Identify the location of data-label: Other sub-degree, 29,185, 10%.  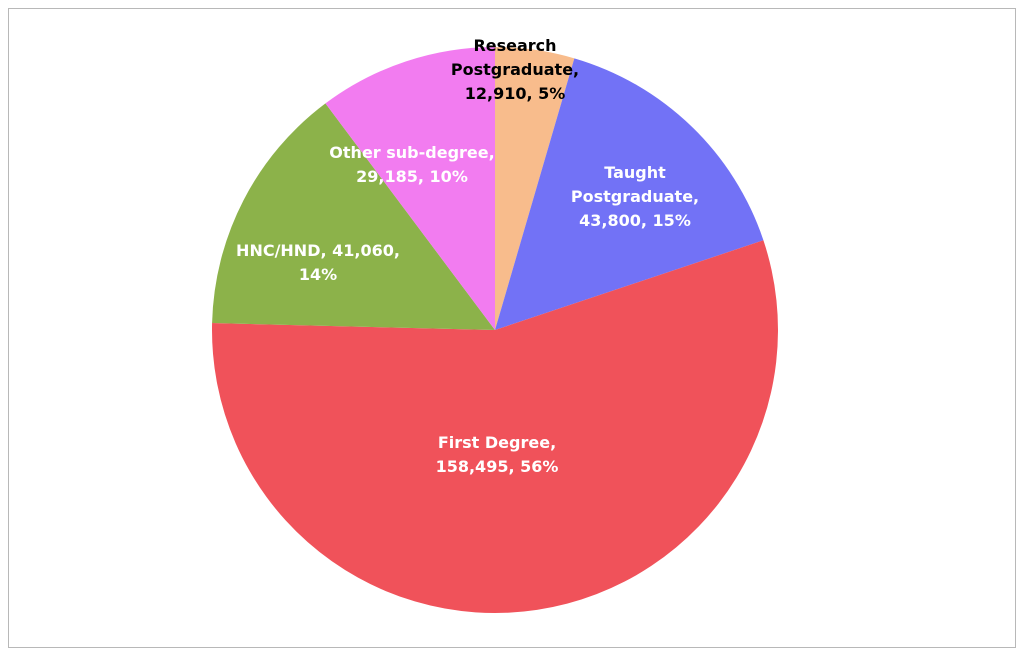
(412, 164).